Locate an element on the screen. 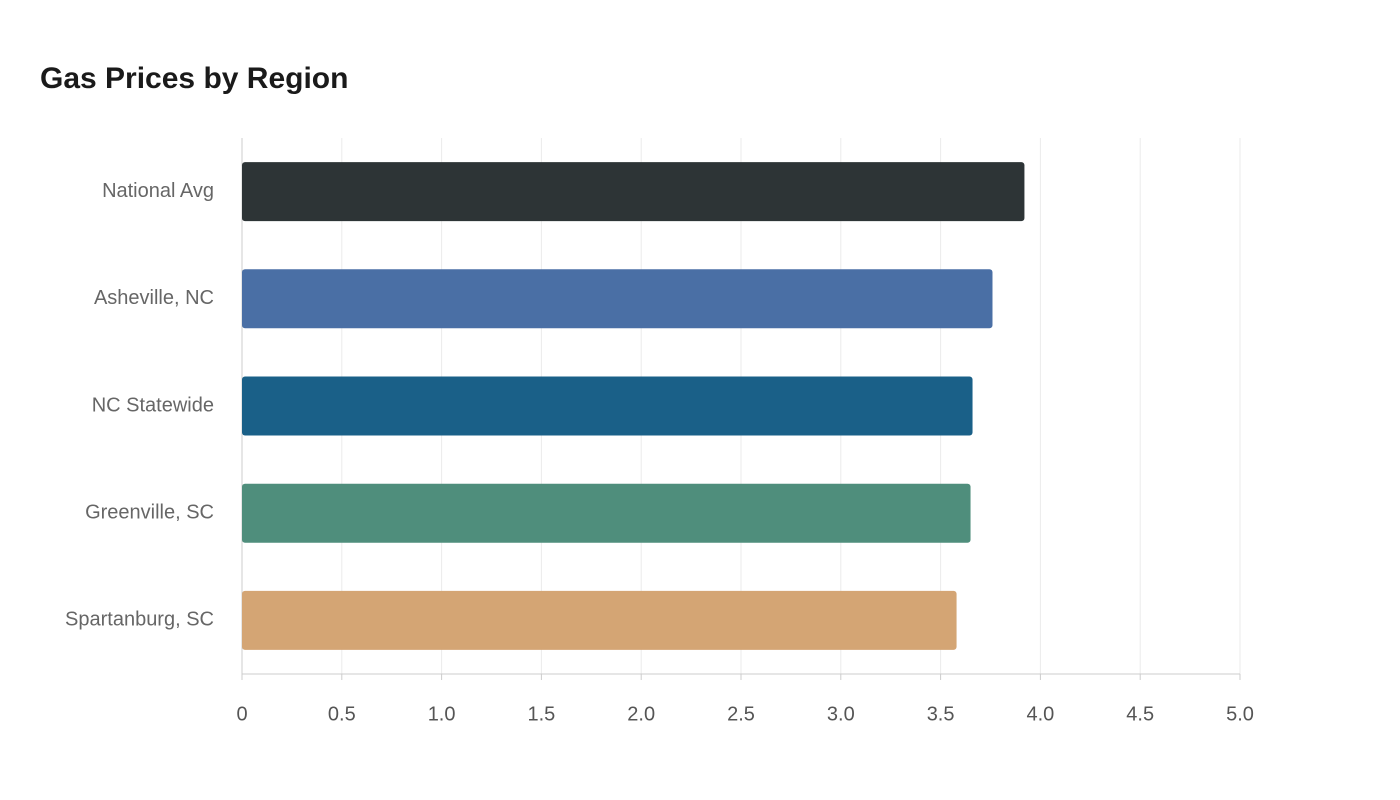  y-tick-label: Greenville, SC is located at coordinates (149, 512).